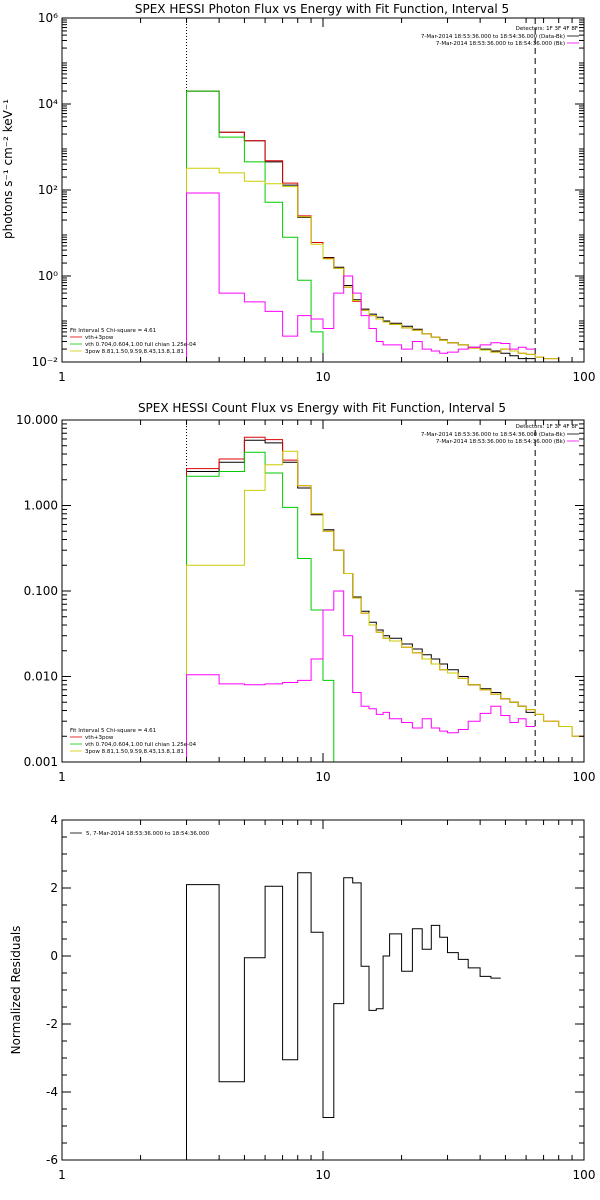 This screenshot has height=1200, width=600. Describe the element at coordinates (584, 777) in the screenshot. I see `count-flux-xtick-label-2: 100` at that location.